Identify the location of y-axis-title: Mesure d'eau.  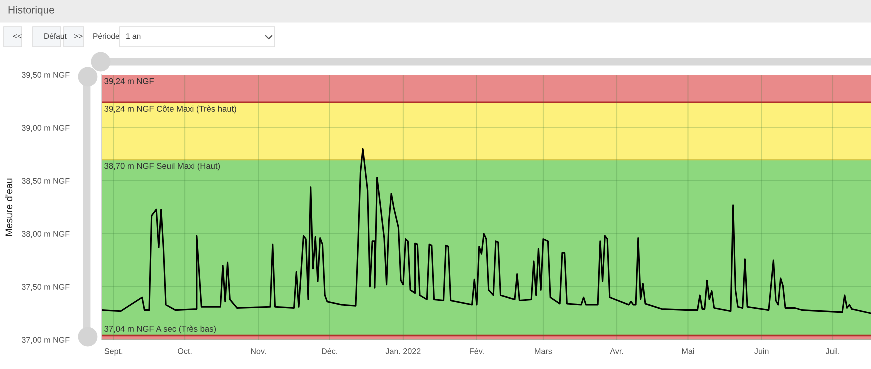
(9, 207).